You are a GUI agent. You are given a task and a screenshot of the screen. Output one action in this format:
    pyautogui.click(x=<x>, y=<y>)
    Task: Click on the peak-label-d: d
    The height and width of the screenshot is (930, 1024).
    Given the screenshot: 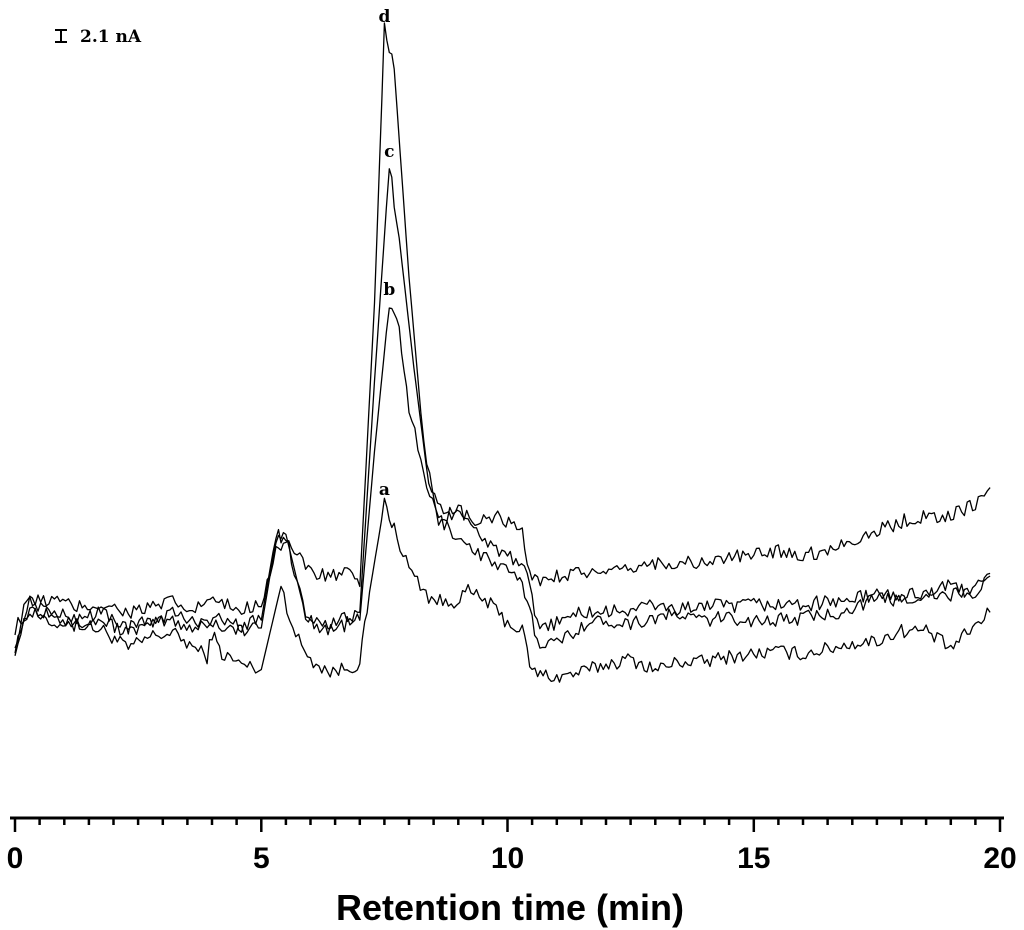 What is the action you would take?
    pyautogui.click(x=384, y=17)
    